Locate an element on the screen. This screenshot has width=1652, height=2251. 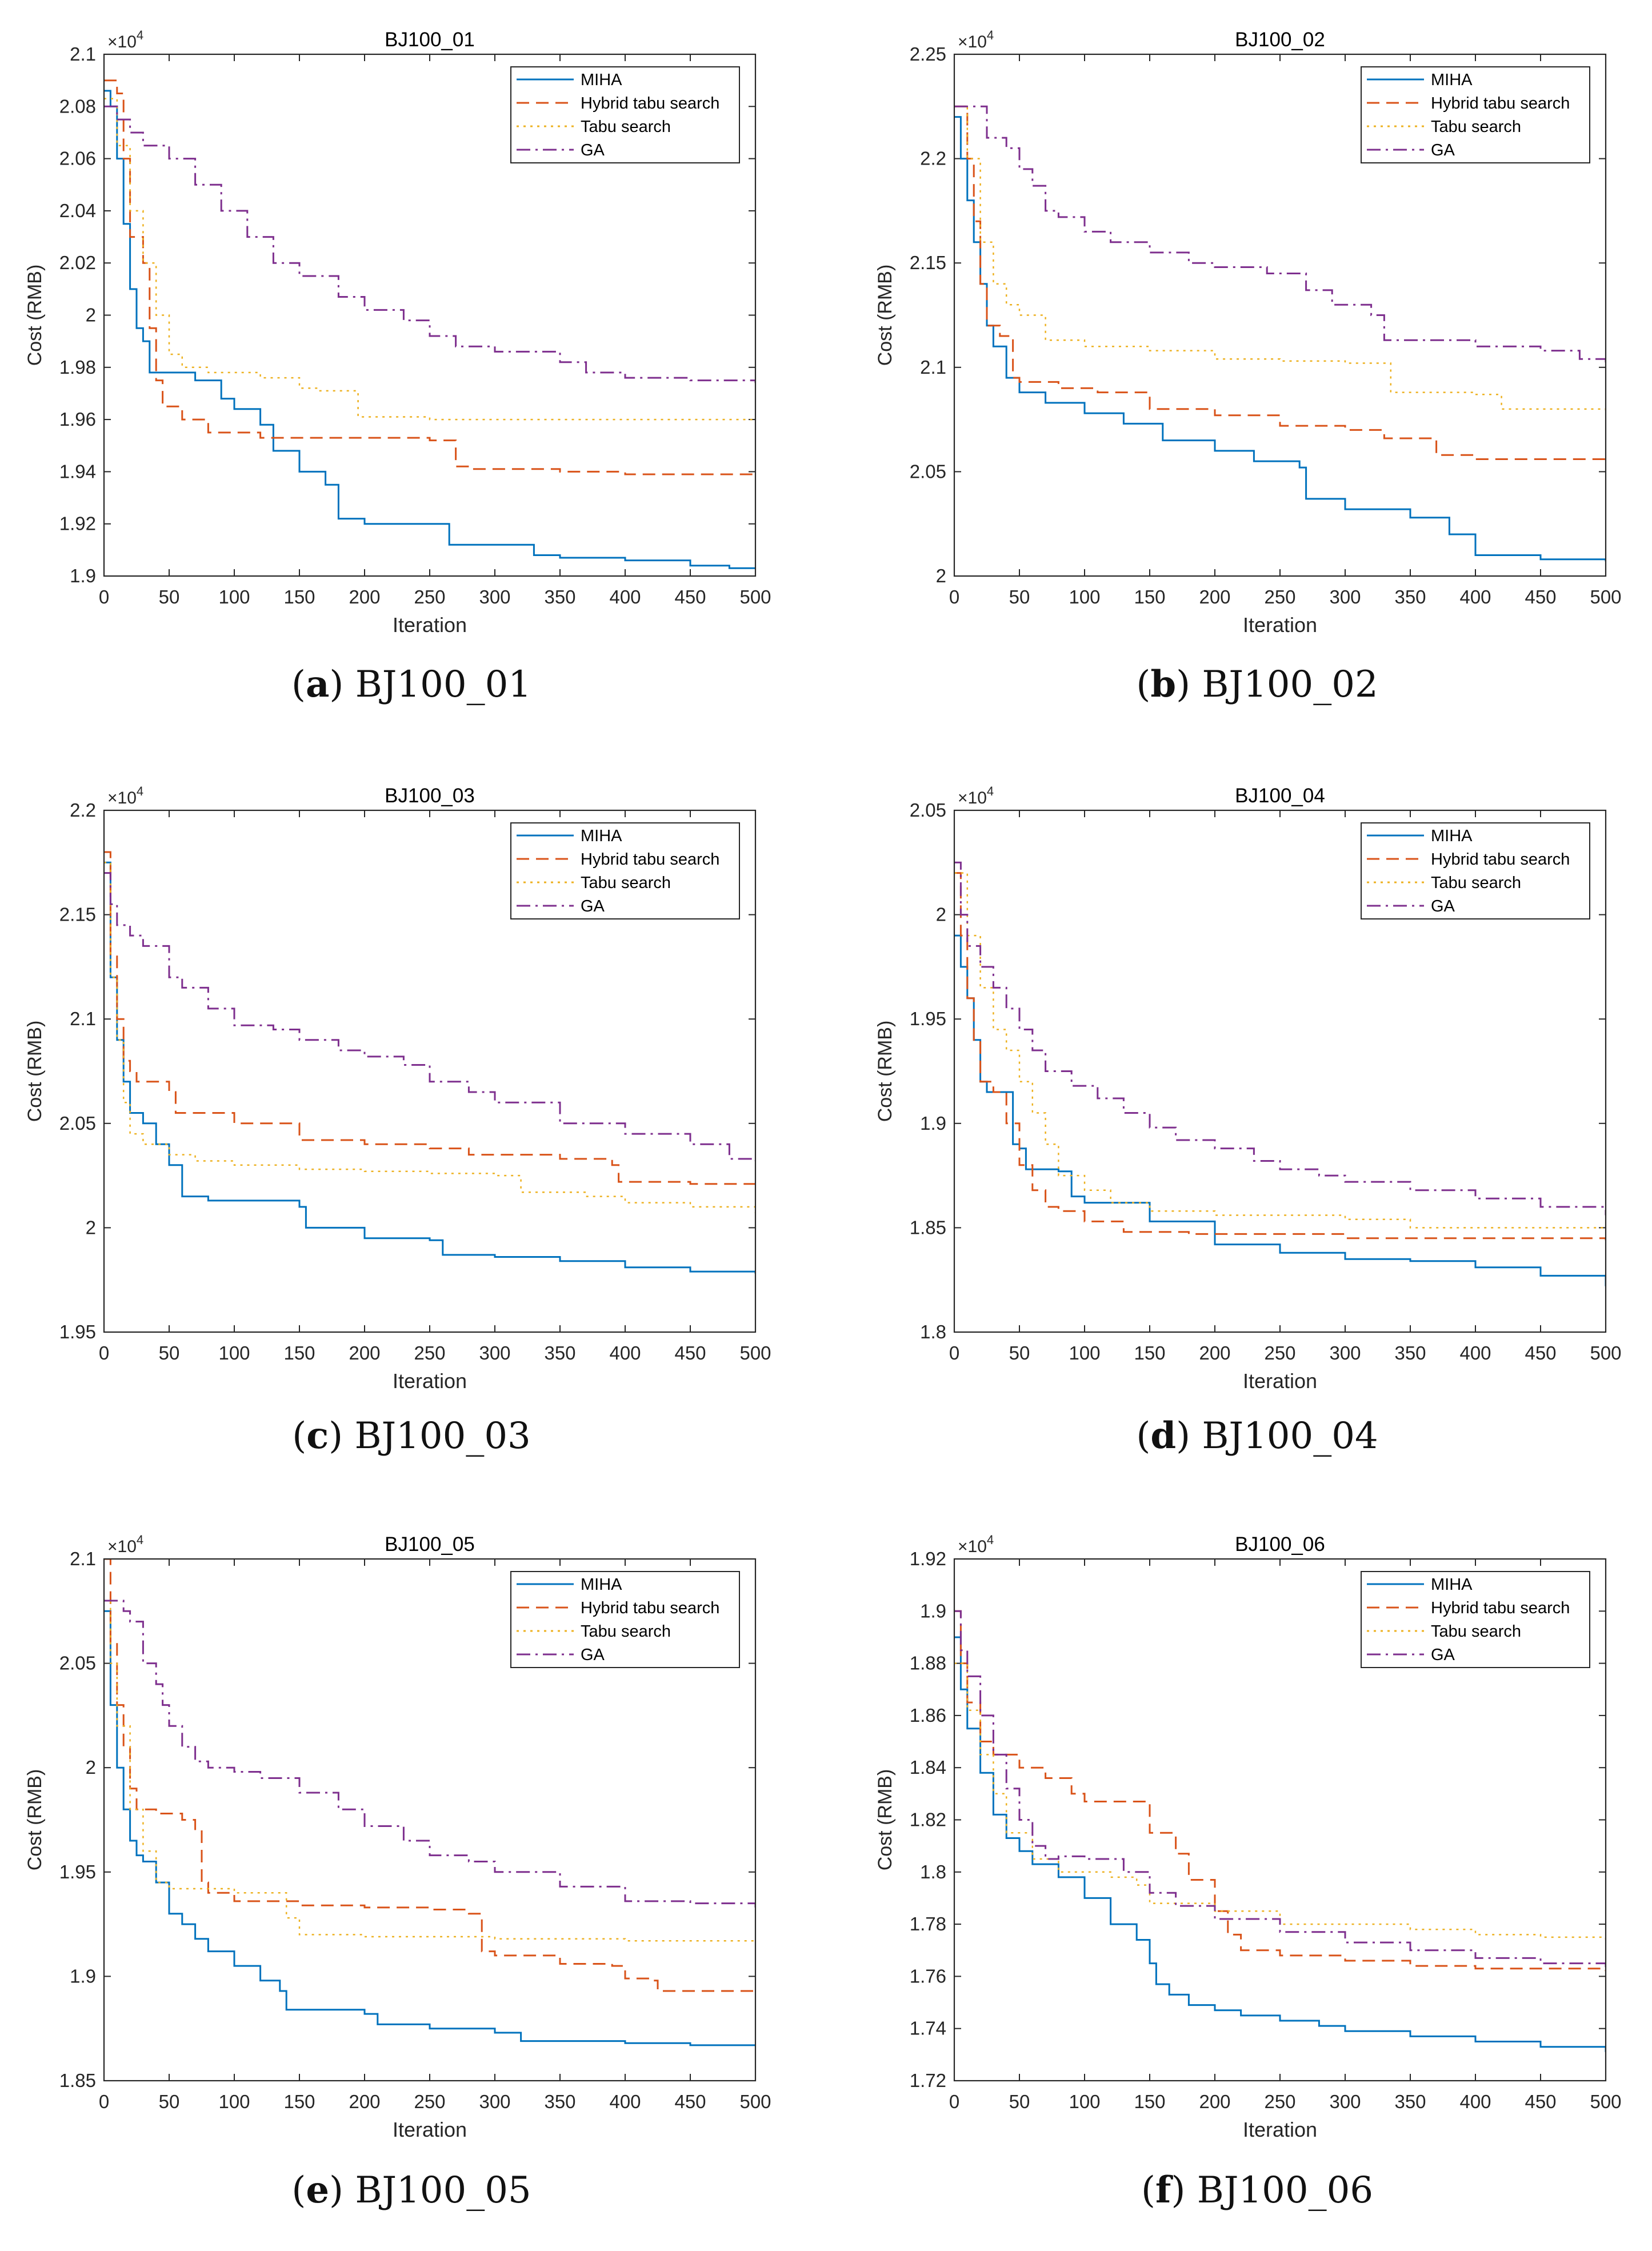
caption-letter: d is located at coordinates (1163, 1435).